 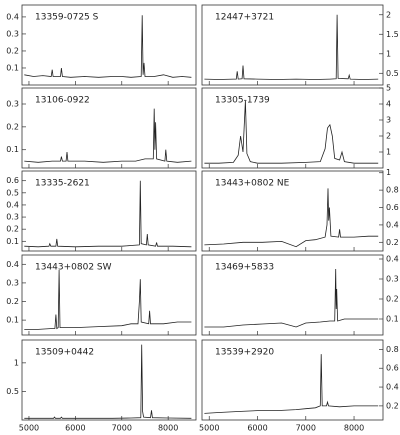 What do you see at coordinates (67, 18) in the screenshot?
I see `panel-title: 13359-0725 S` at bounding box center [67, 18].